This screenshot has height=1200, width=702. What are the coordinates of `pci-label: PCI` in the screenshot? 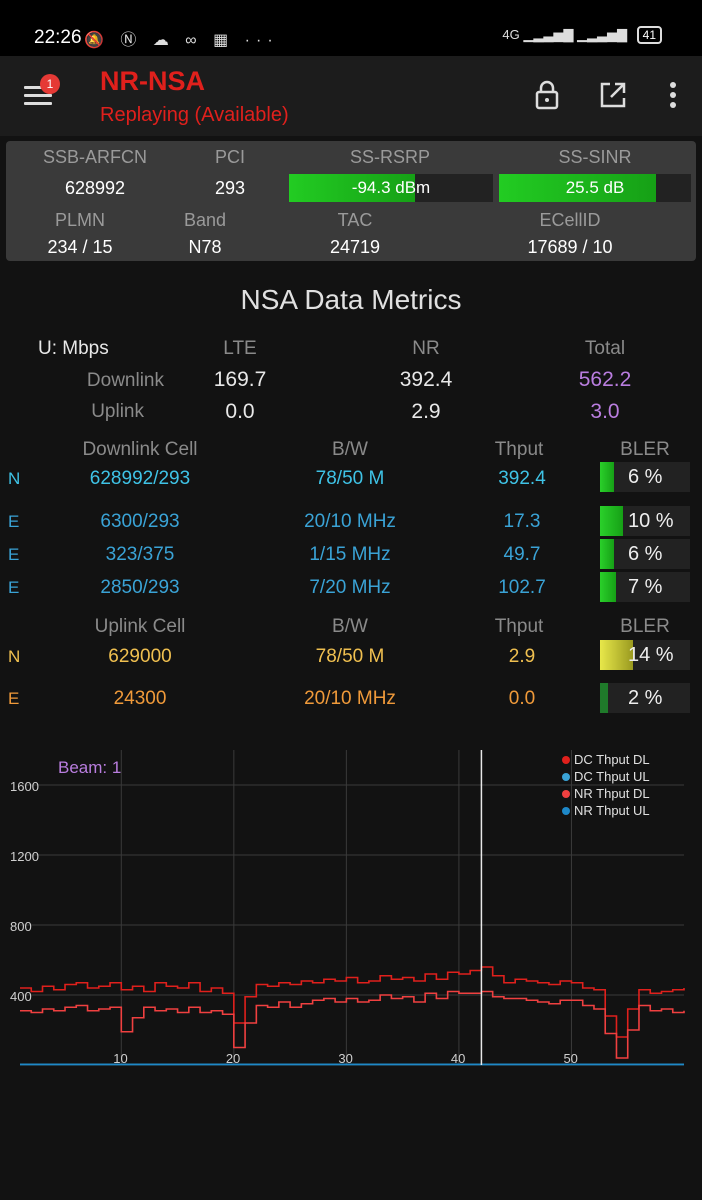 It's located at (229, 157).